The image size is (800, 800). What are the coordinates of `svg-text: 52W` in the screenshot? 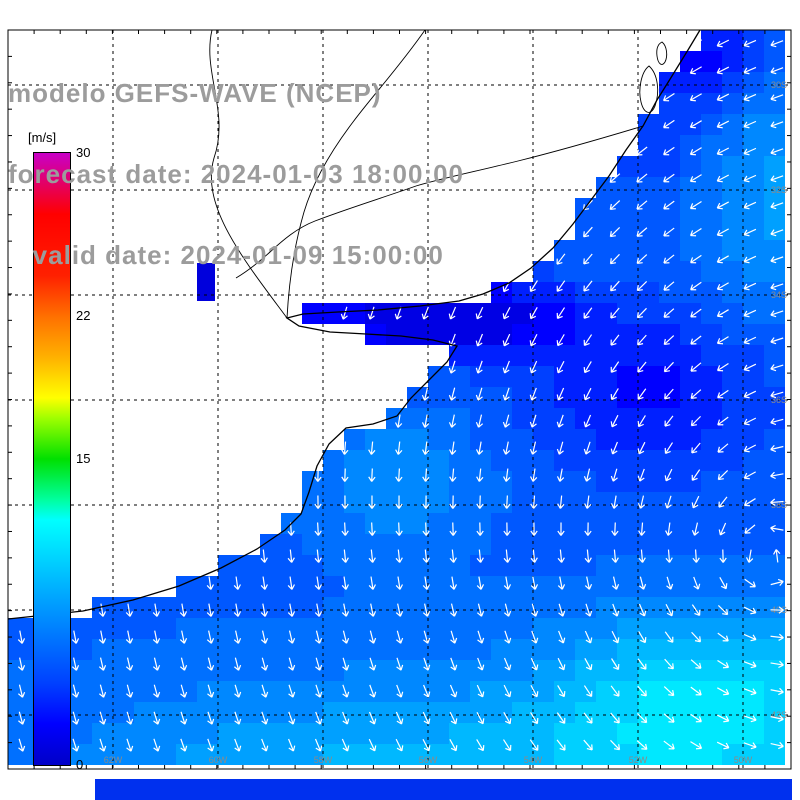 It's located at (638, 760).